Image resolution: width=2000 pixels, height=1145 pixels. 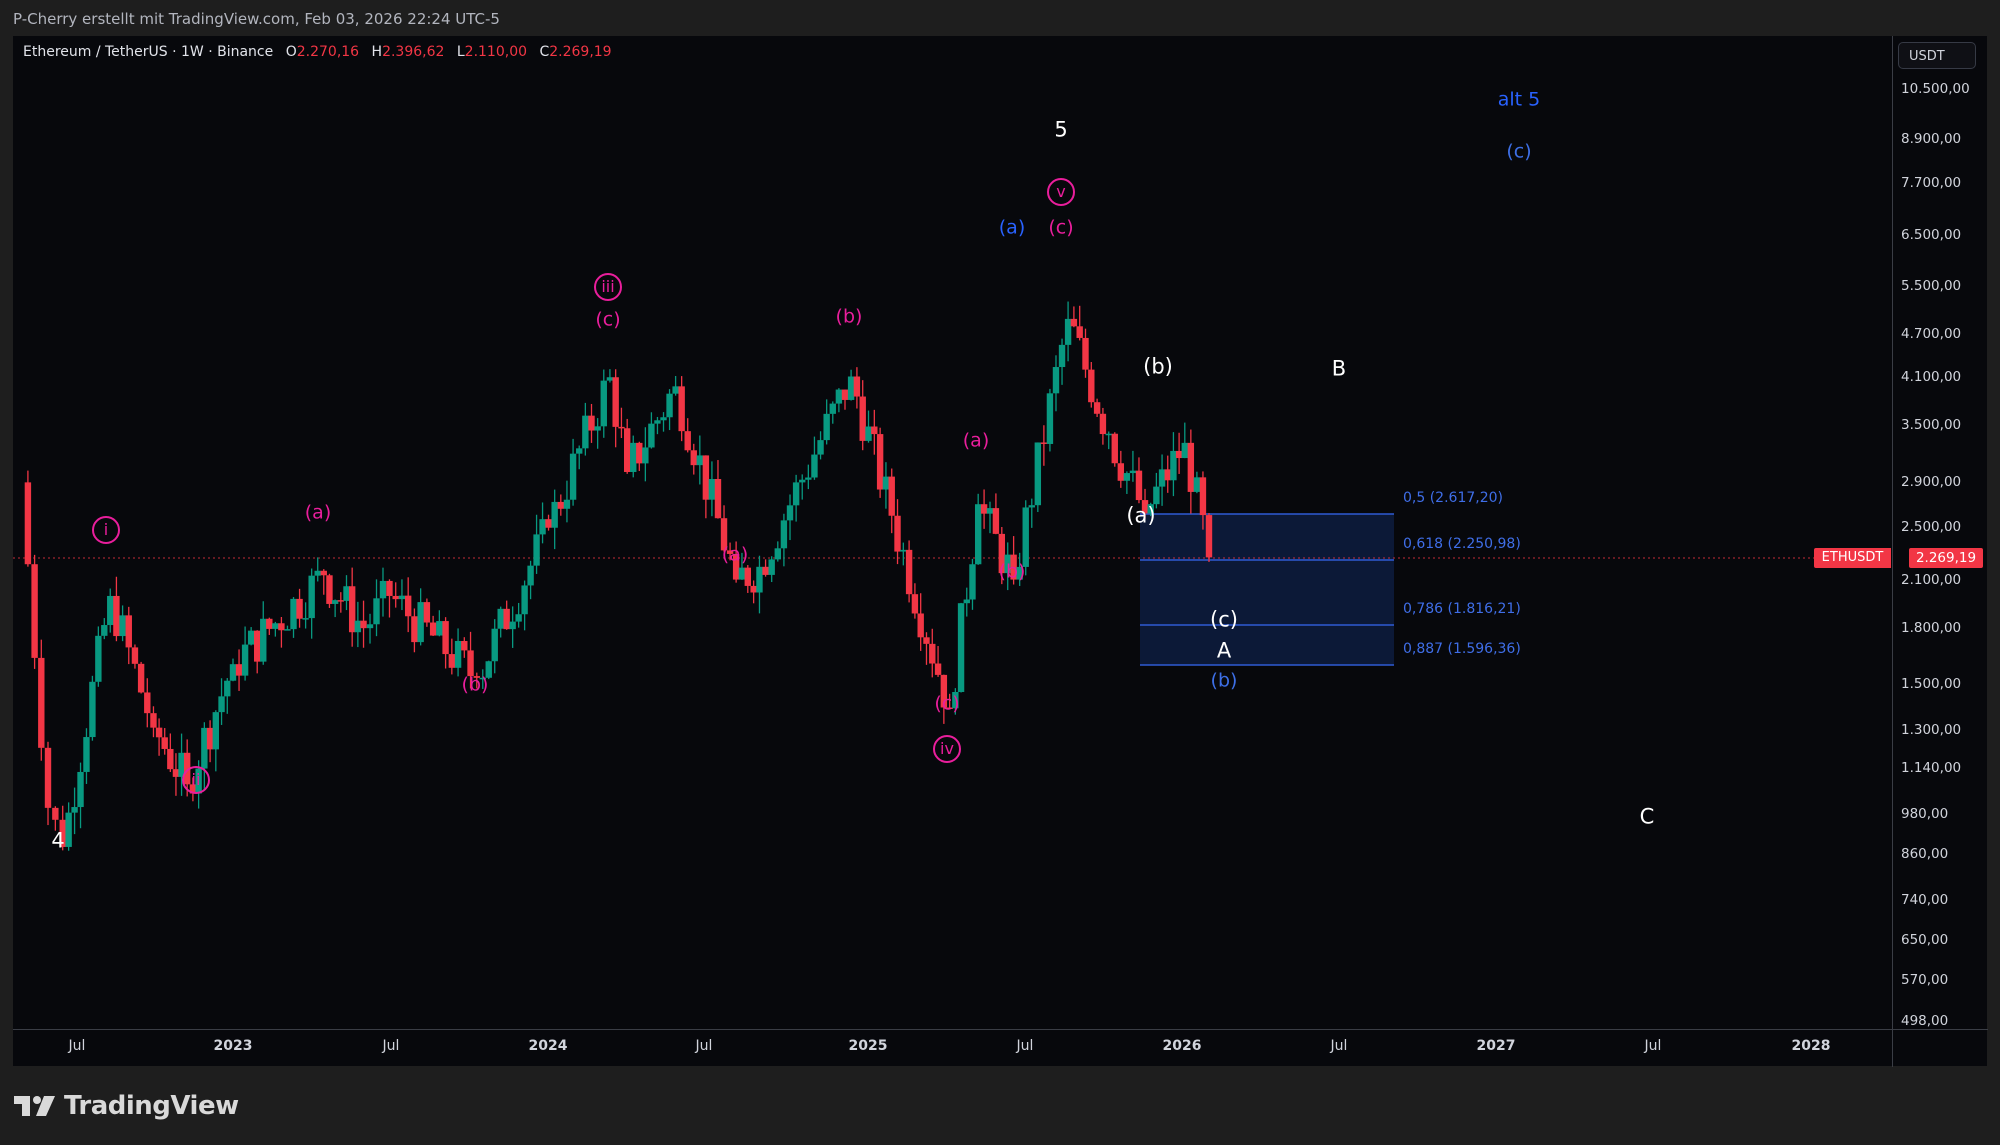 What do you see at coordinates (580, 52) in the screenshot?
I see `close-value: 2.269,19` at bounding box center [580, 52].